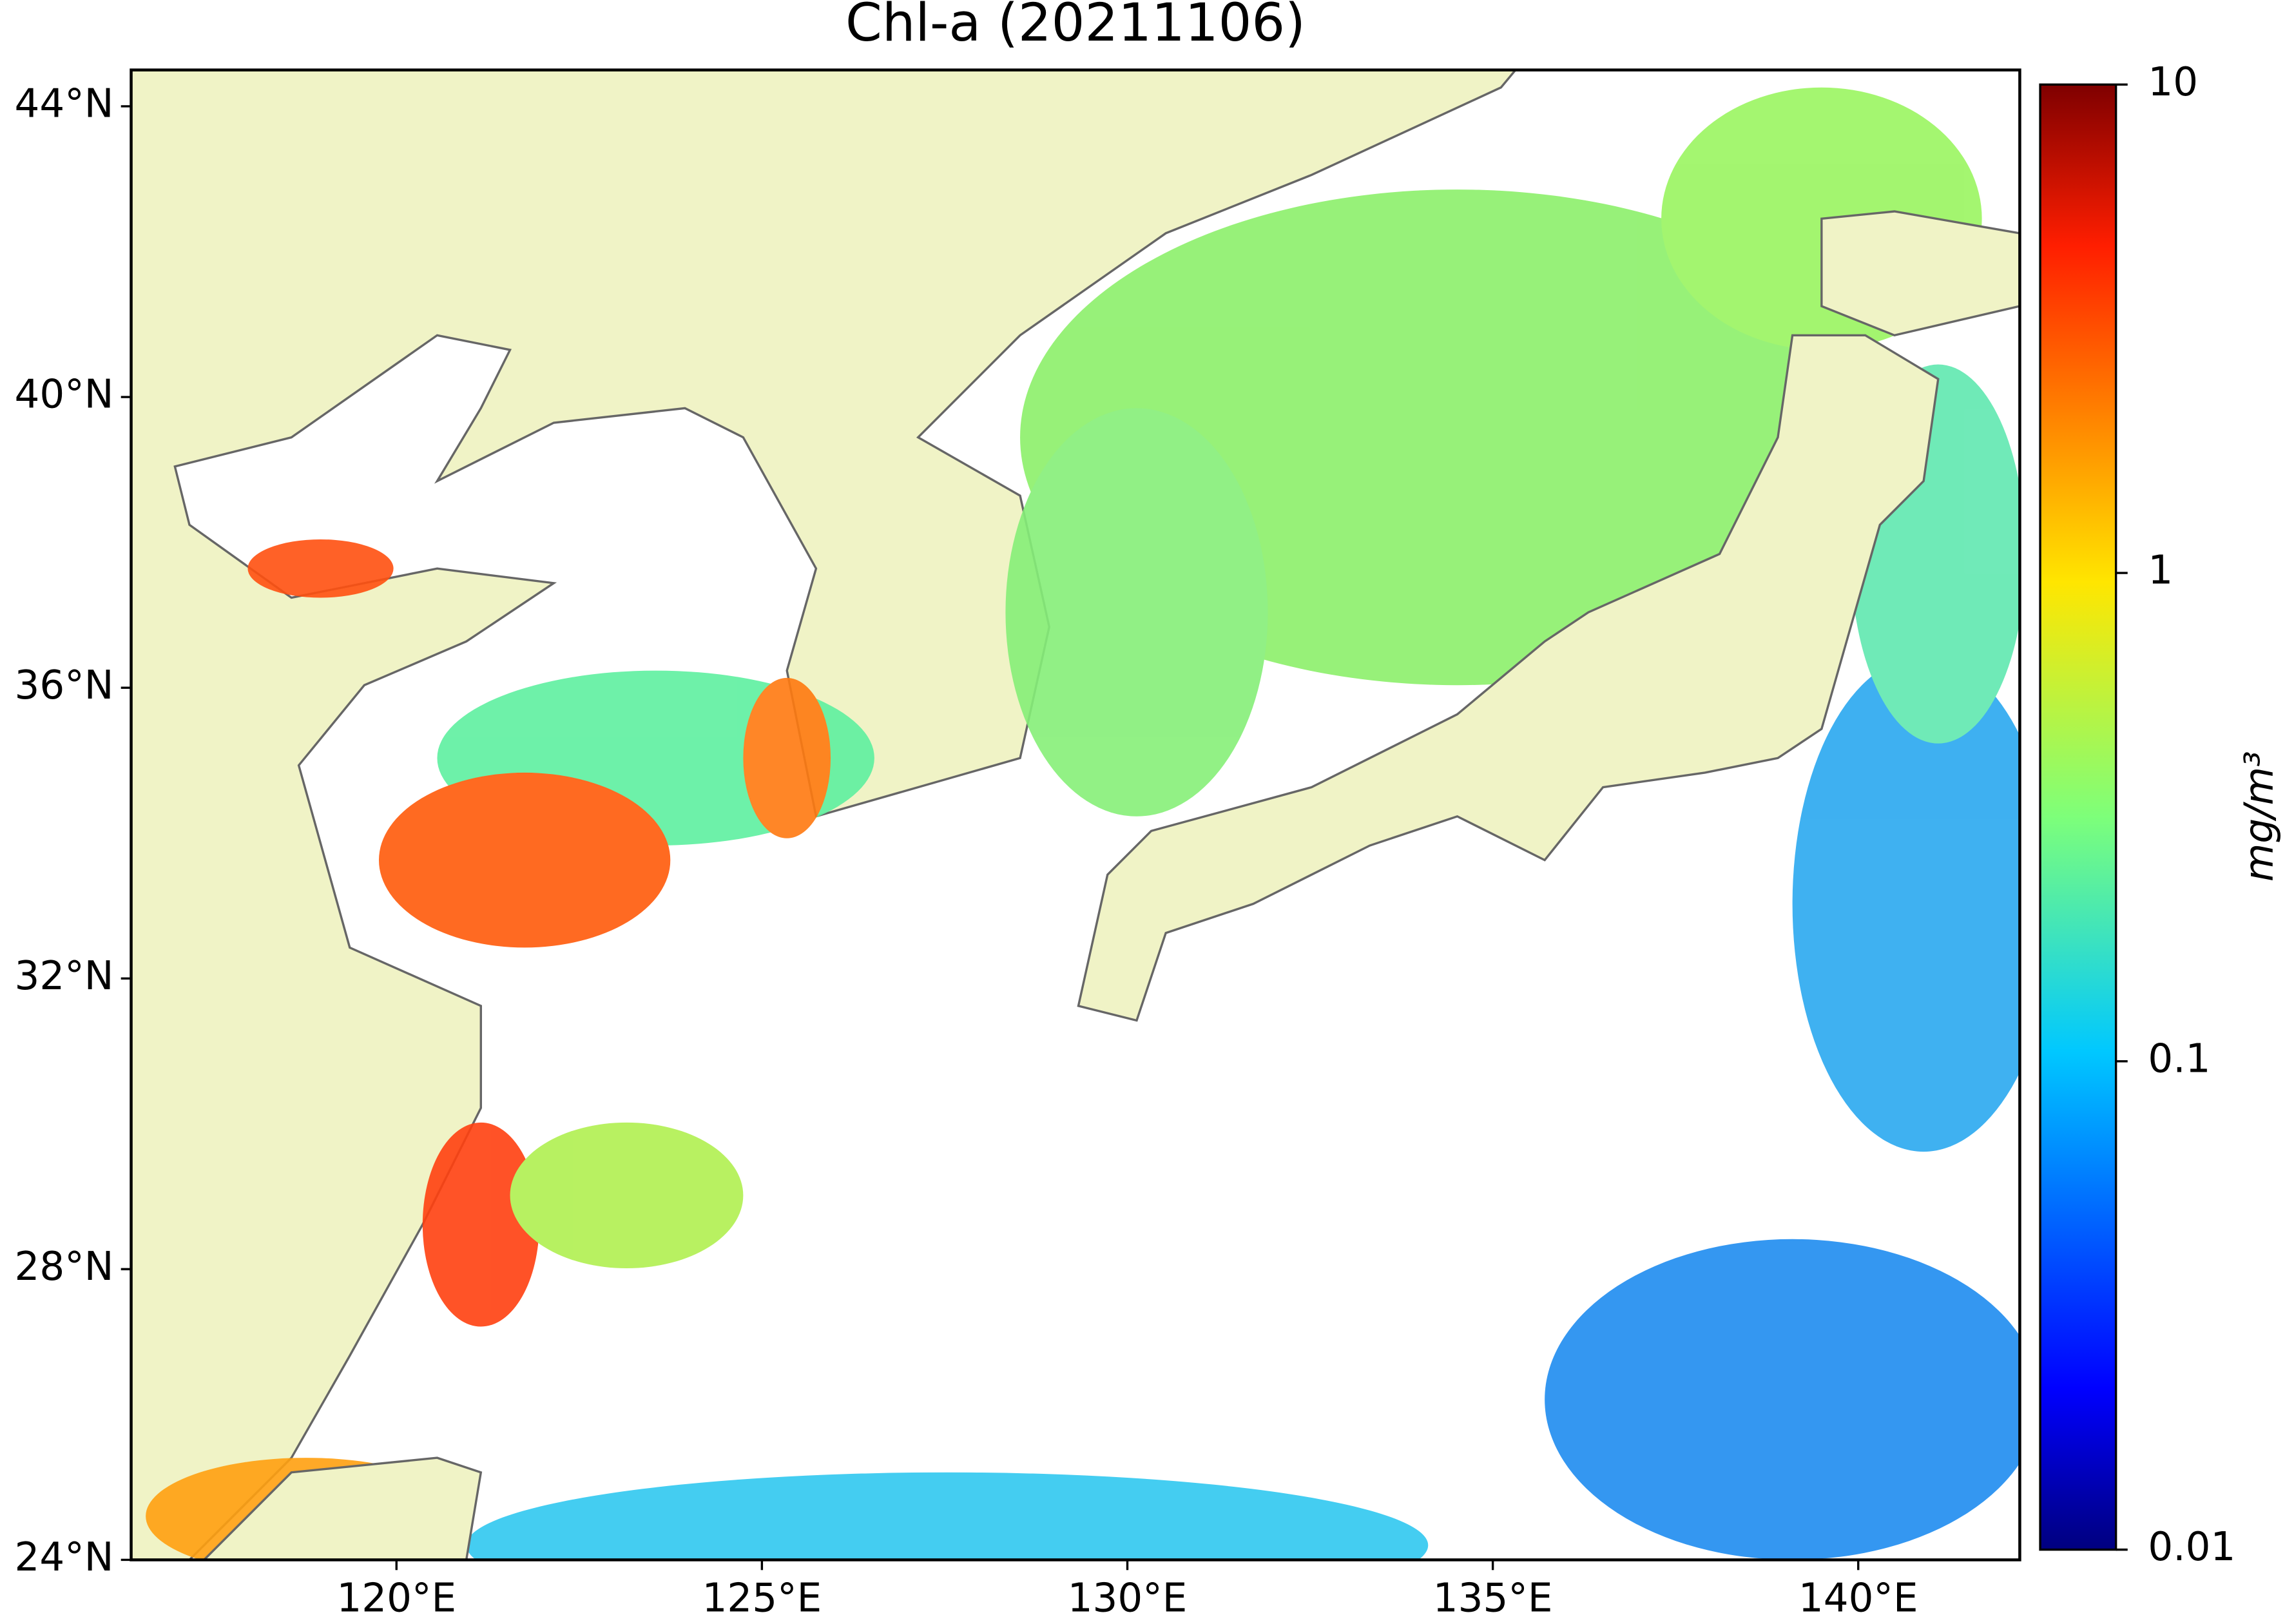  I want to click on taiwan, so click(342, 1508).